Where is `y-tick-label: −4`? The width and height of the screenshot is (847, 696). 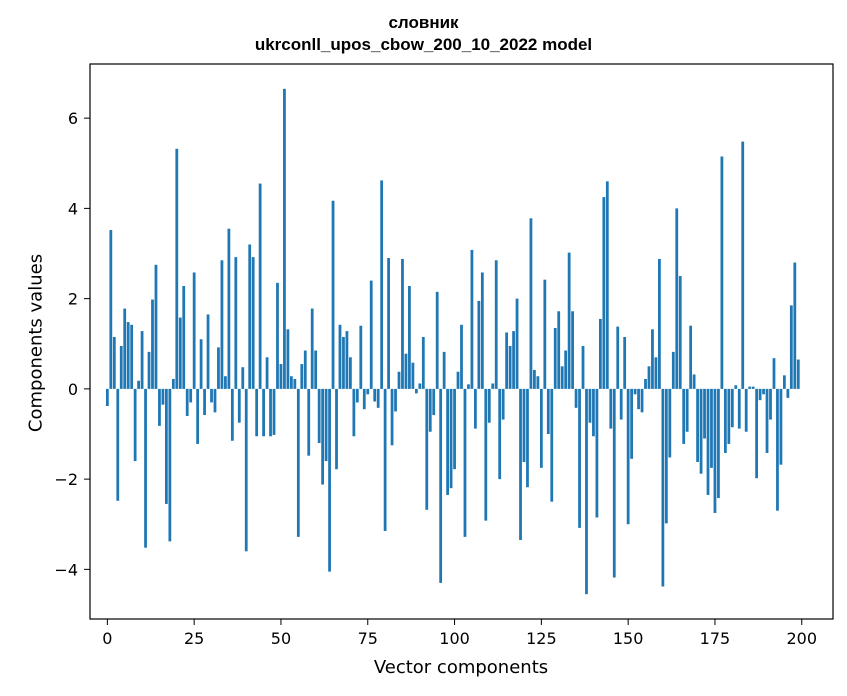 y-tick-label: −4 is located at coordinates (66, 569).